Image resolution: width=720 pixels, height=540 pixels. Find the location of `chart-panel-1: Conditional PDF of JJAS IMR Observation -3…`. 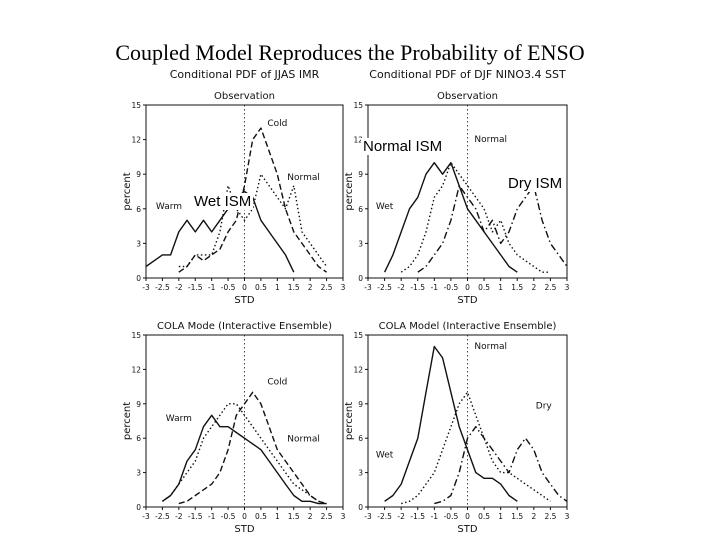

chart-panel-1: Conditional PDF of JJAS IMR Observation -3… is located at coordinates (234, 187).